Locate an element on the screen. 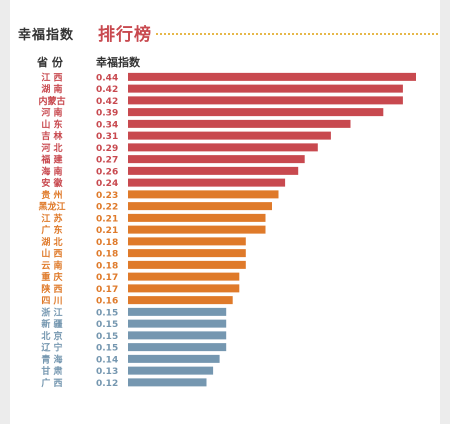 This screenshot has height=424, width=450. column-header-province: 省 份 is located at coordinates (50, 62).